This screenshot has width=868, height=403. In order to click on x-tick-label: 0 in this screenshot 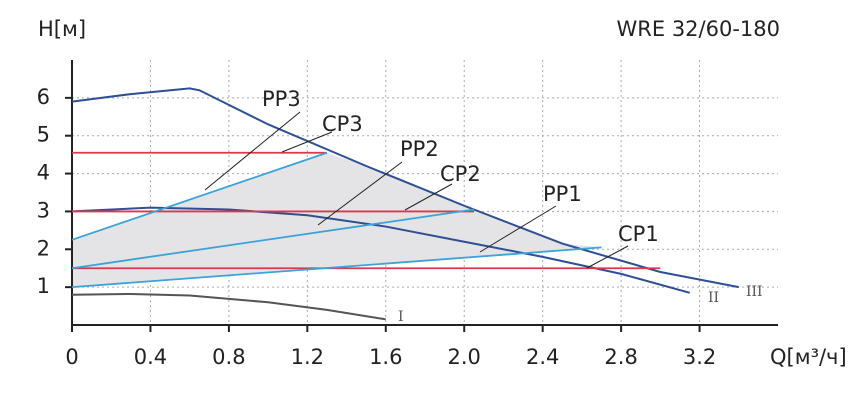, I will do `click(71, 357)`.